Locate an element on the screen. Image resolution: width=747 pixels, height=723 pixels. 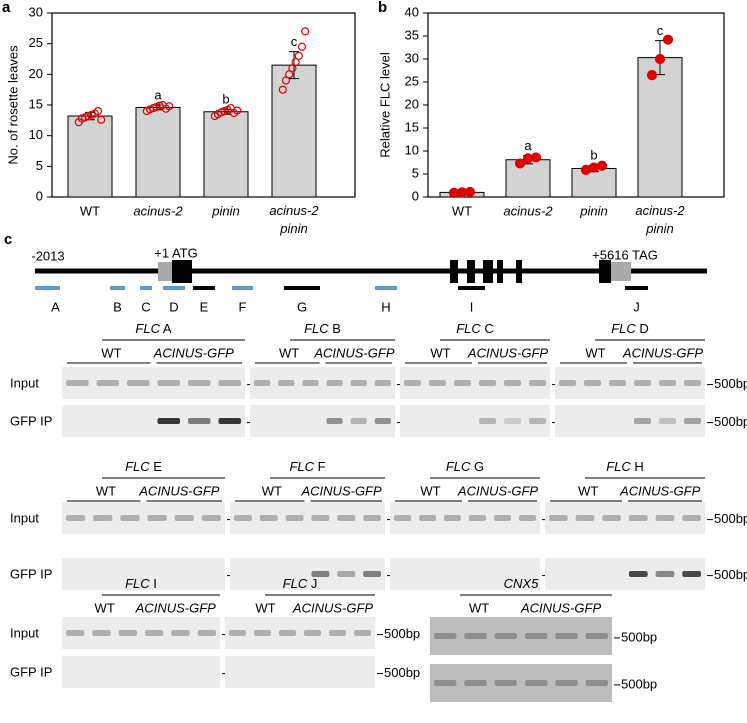
row-label: Input is located at coordinates (24, 517).